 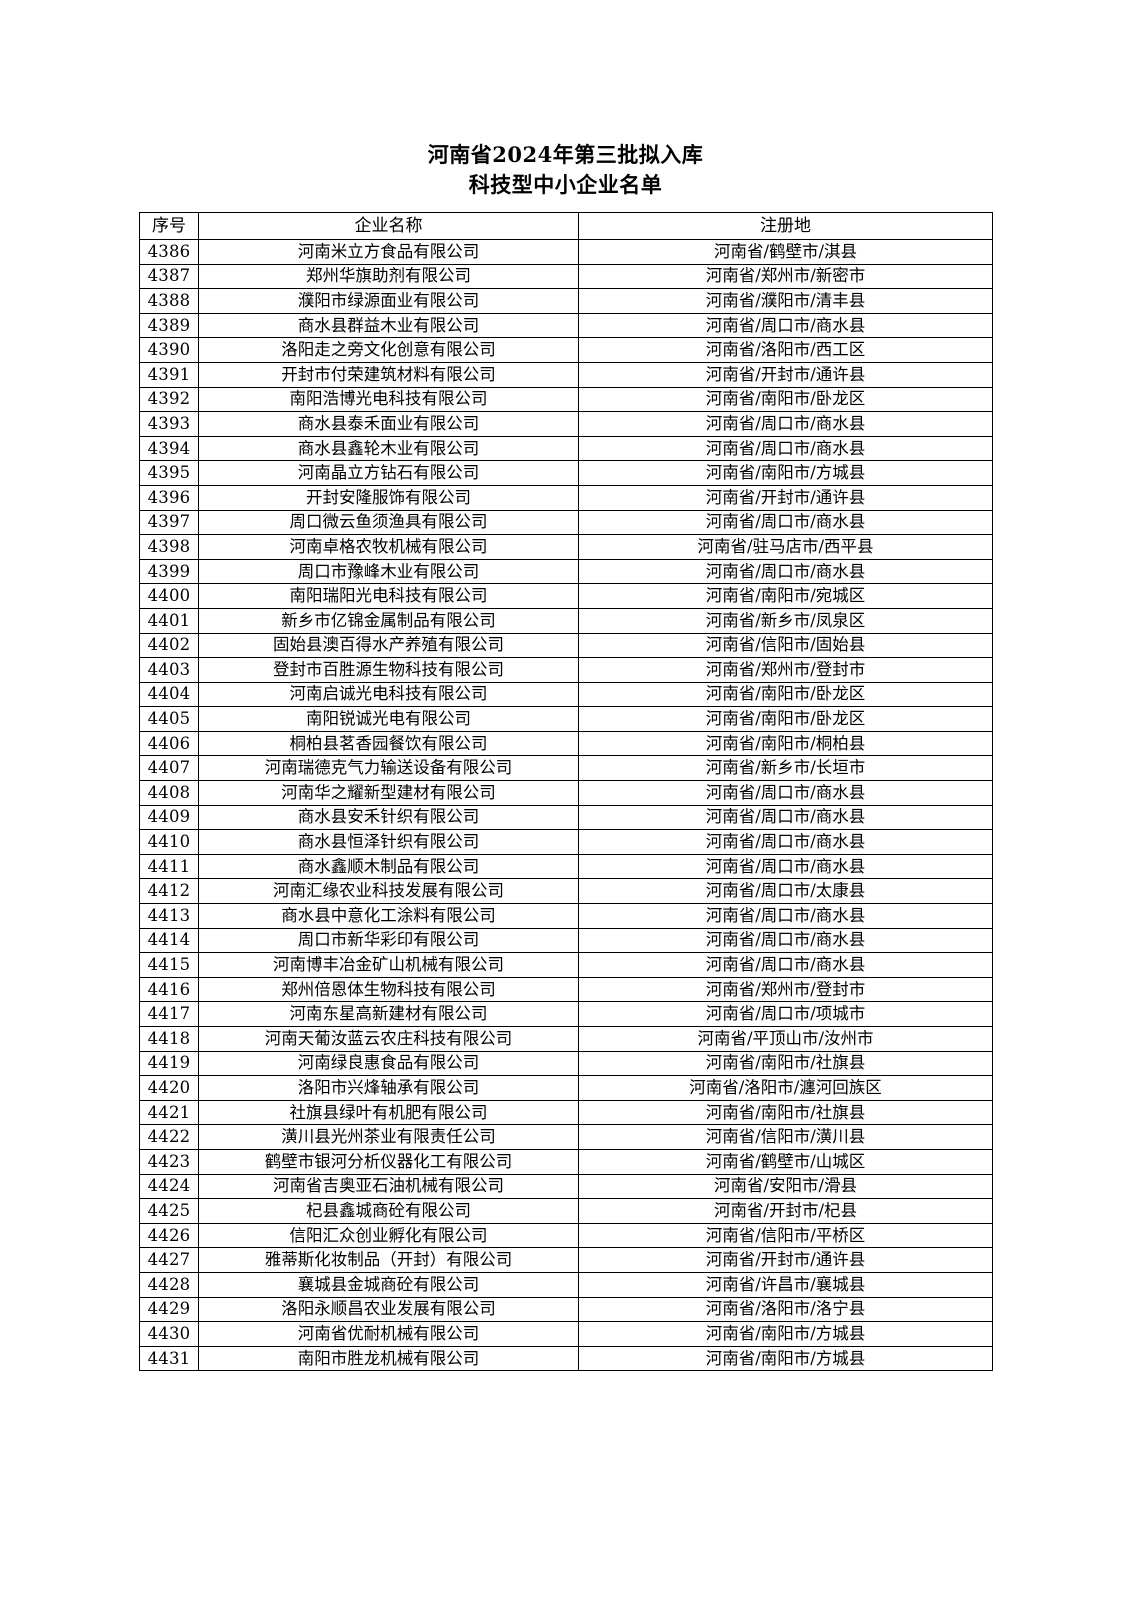 What do you see at coordinates (785, 1235) in the screenshot?
I see `cell-registration-location: 河南省/信阳市/平桥区` at bounding box center [785, 1235].